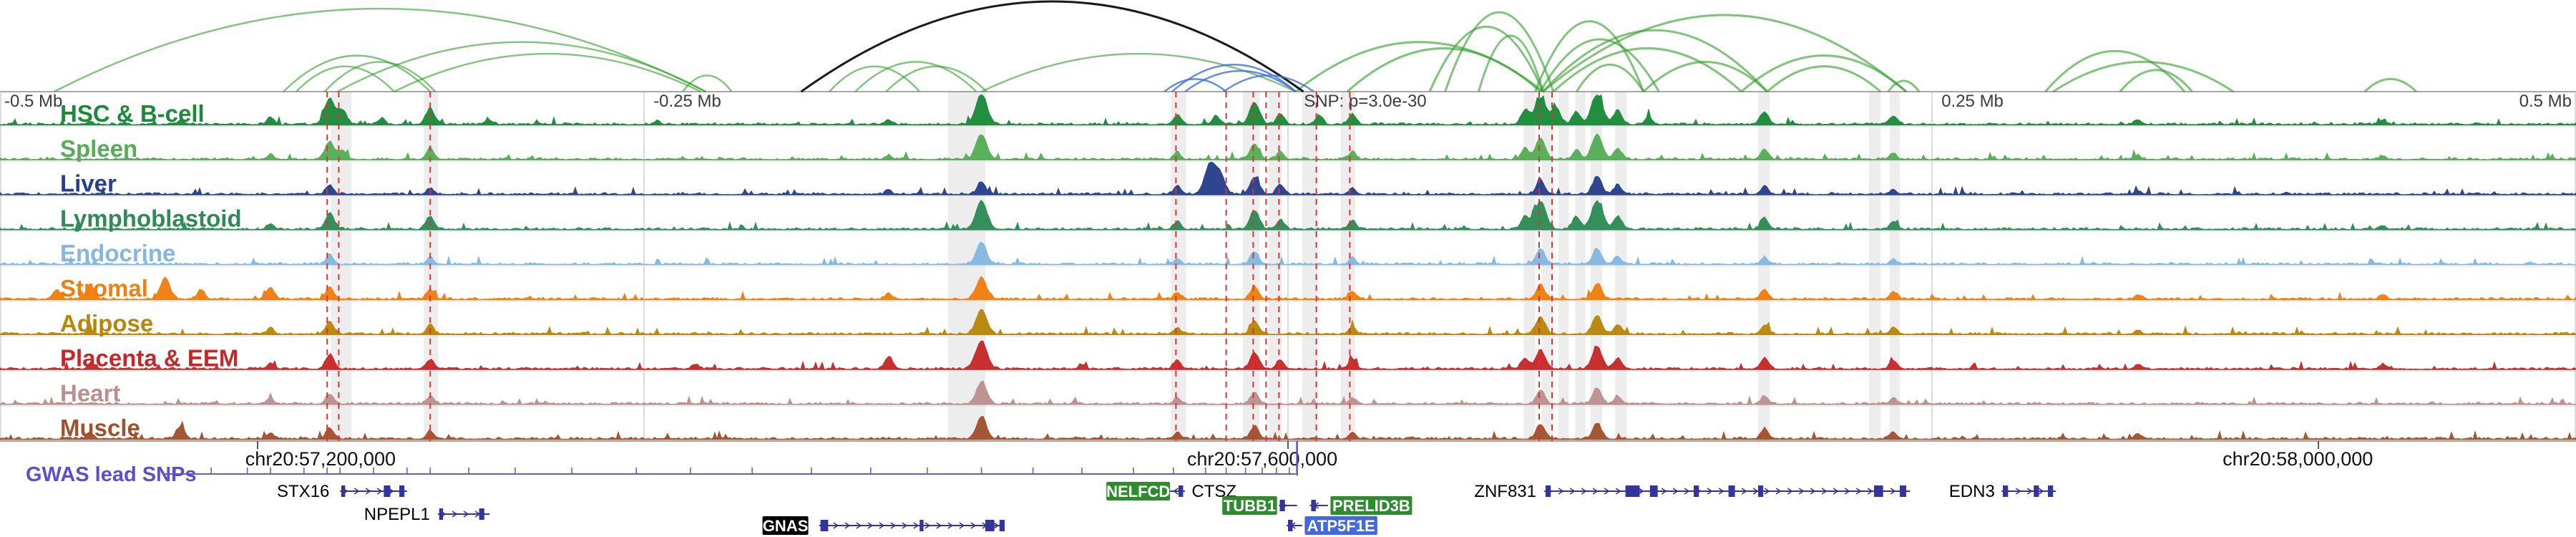 This screenshot has width=2576, height=537. Describe the element at coordinates (1365, 101) in the screenshot. I see `axis-label: SNP: p=3.0e-30` at that location.